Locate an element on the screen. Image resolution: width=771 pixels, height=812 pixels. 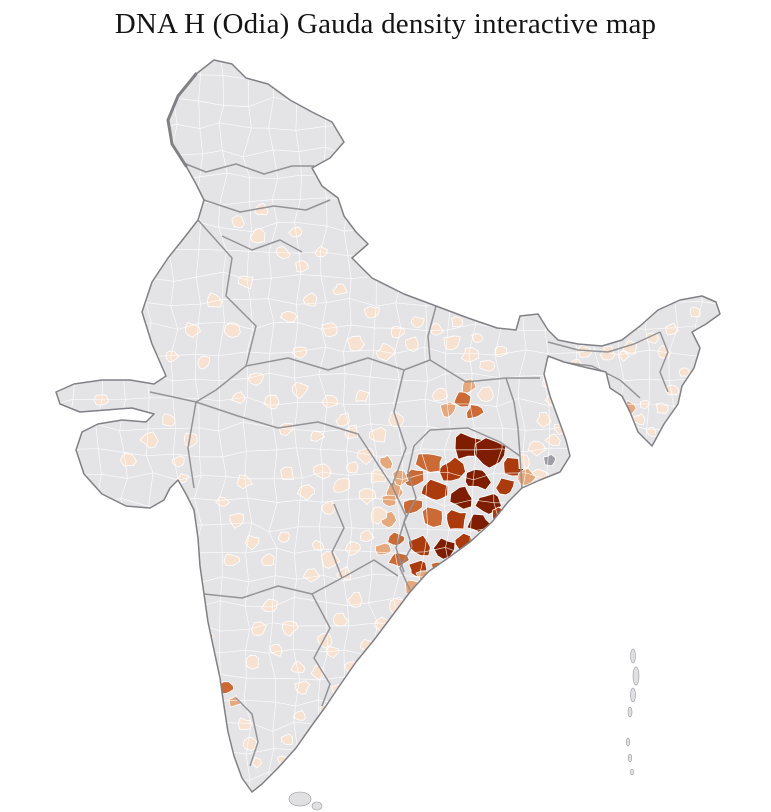
island-chain is located at coordinates (464, 729).